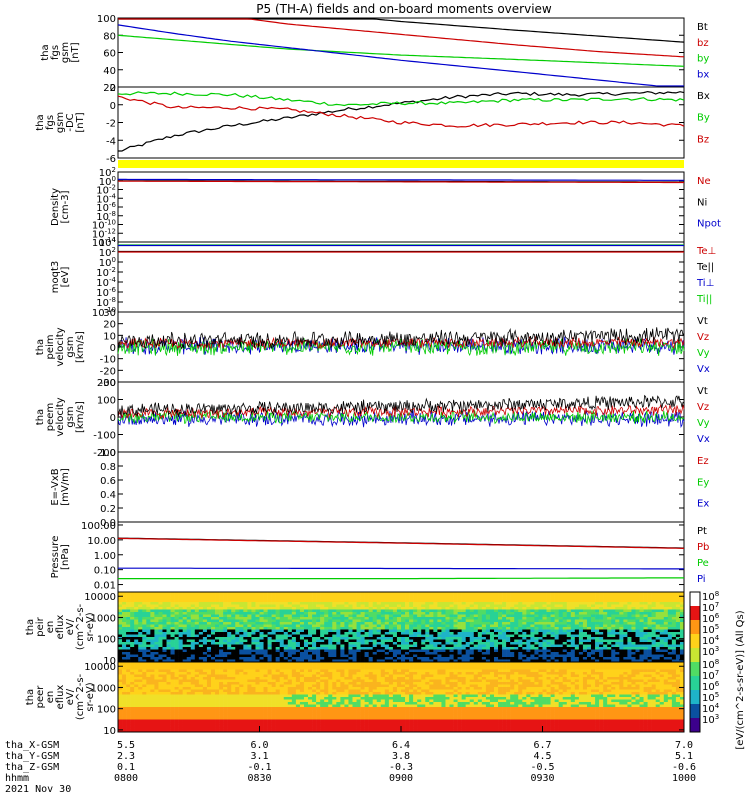  I want to click on series-line-Bz, so click(401, 111).